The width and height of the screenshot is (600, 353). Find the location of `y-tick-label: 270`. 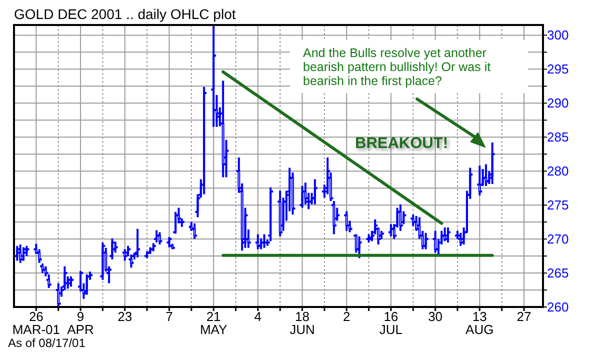

y-tick-label: 270 is located at coordinates (558, 239).